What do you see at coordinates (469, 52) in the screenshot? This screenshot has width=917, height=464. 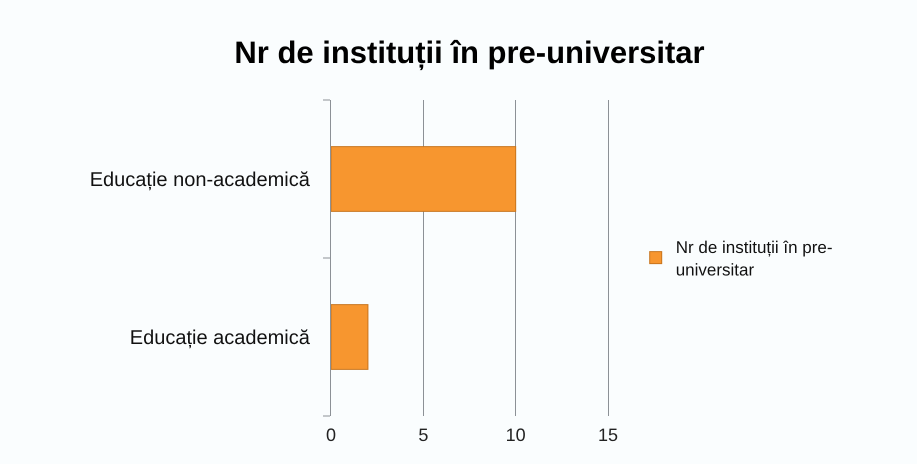 I see `chart-title: Nr de instituții în pre-universitar` at bounding box center [469, 52].